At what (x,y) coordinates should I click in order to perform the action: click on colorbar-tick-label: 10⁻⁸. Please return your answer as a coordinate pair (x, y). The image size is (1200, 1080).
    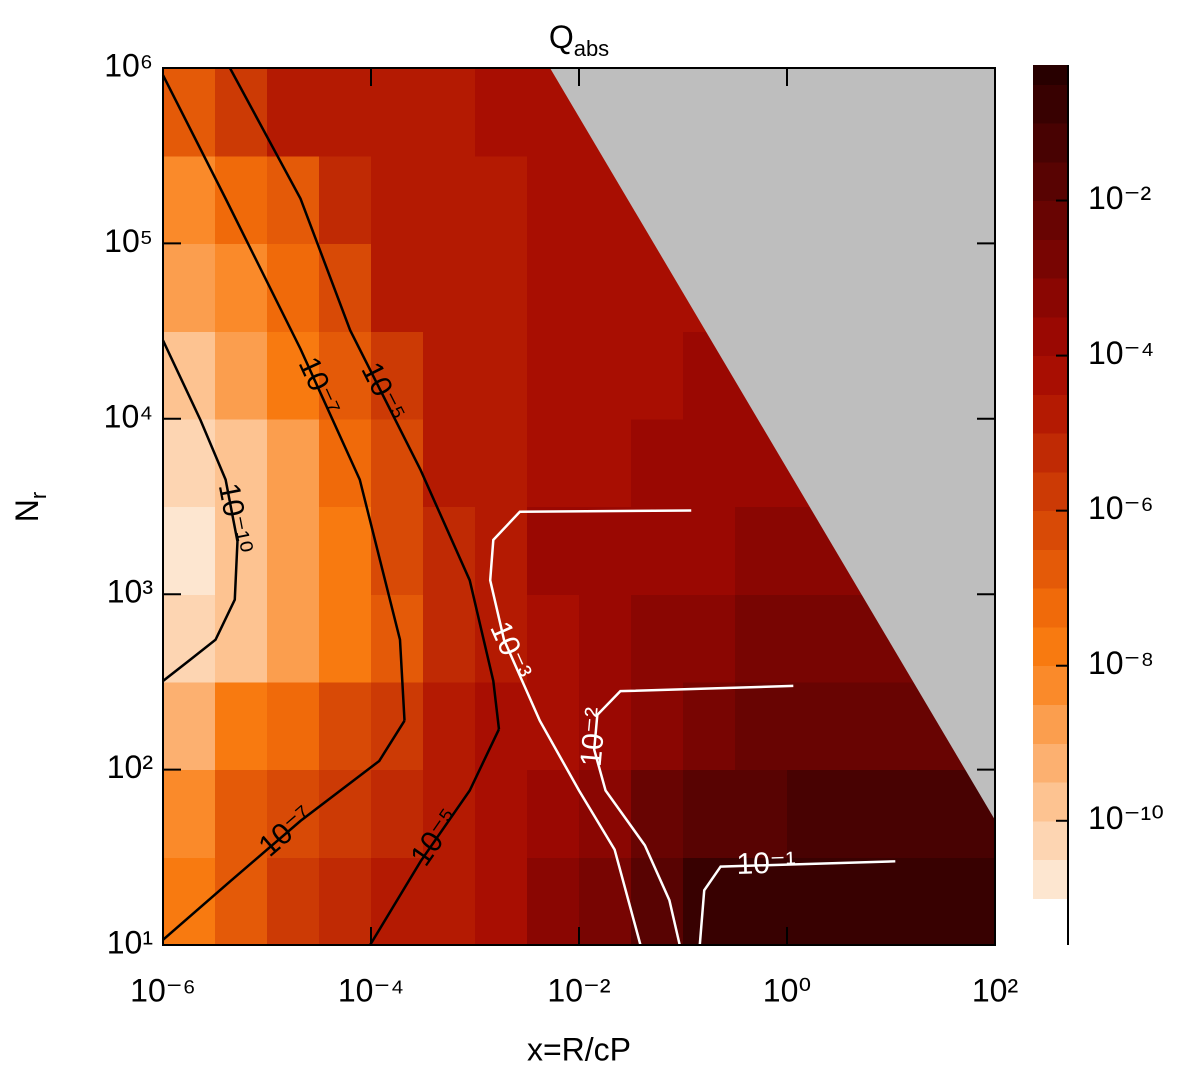
    Looking at the image, I should click on (1121, 663).